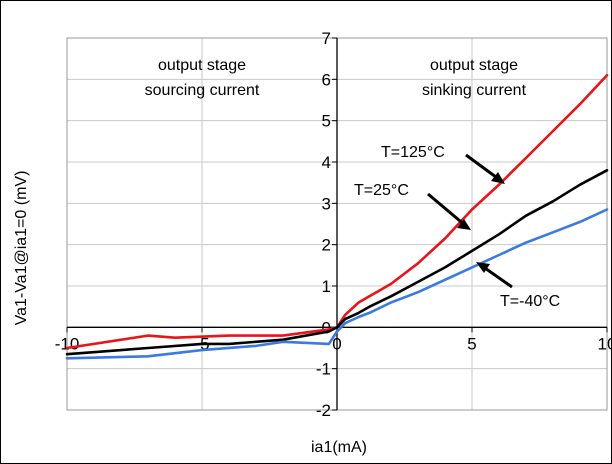 The image size is (612, 464). I want to click on arrowhead-t125, so click(498, 178).